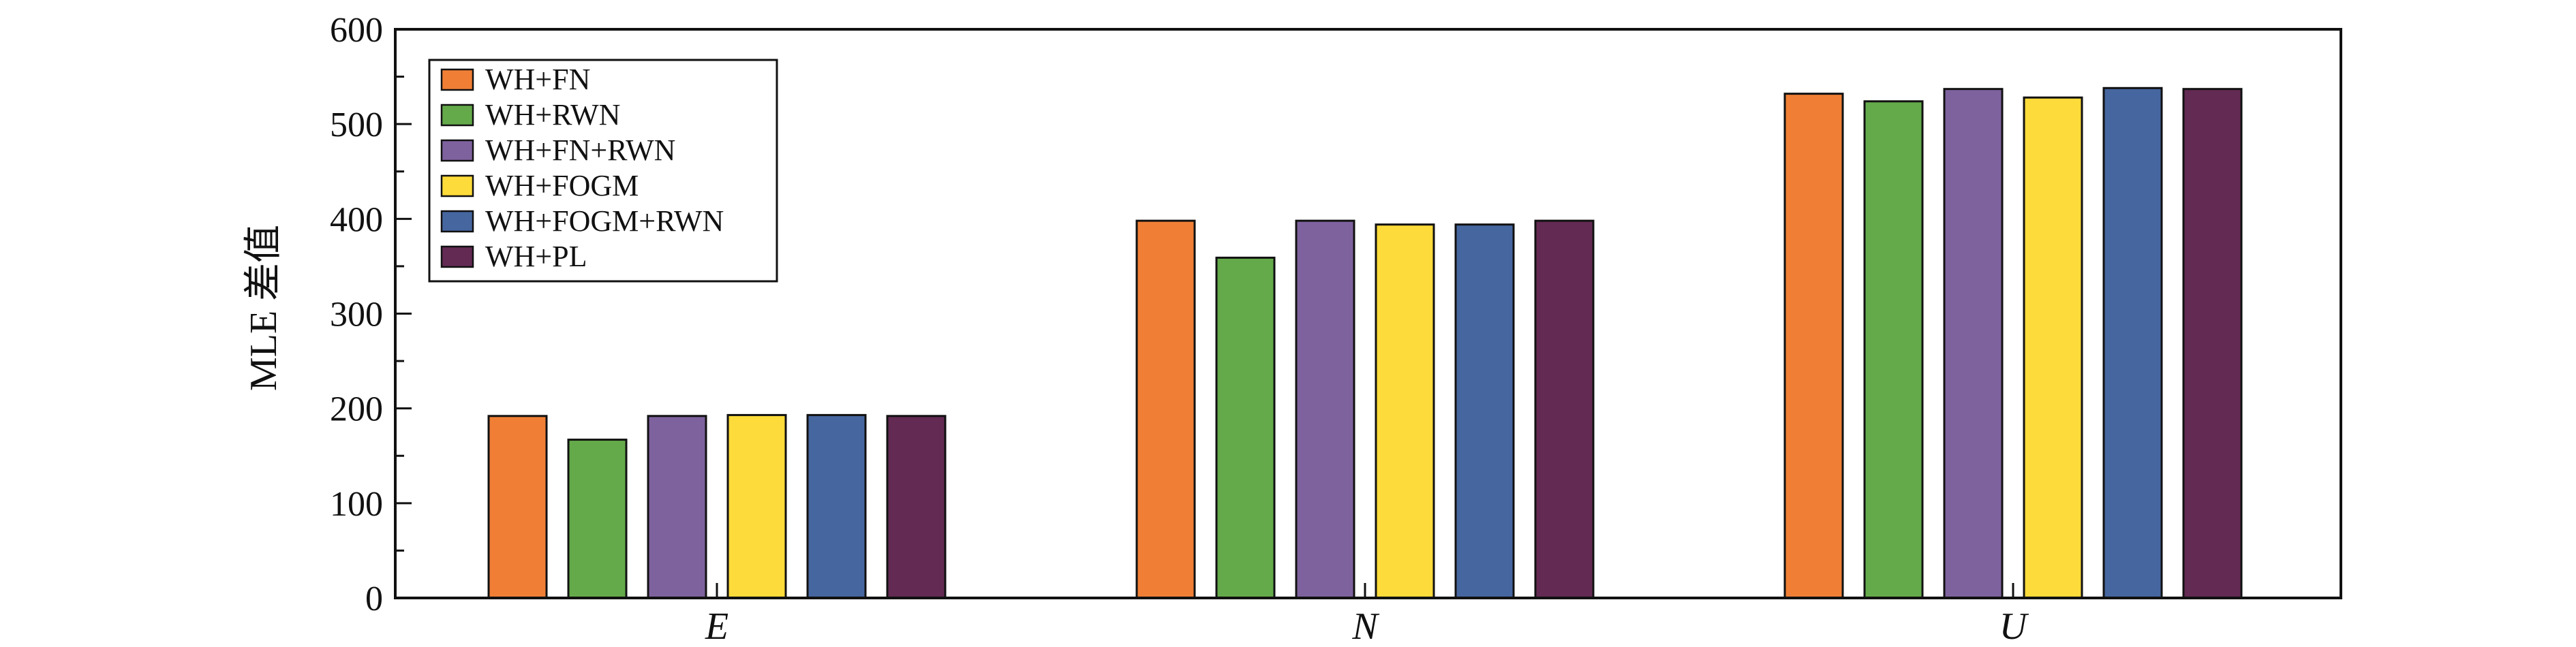 The height and width of the screenshot is (647, 2576). What do you see at coordinates (356, 504) in the screenshot?
I see `y-tick-label: 100` at bounding box center [356, 504].